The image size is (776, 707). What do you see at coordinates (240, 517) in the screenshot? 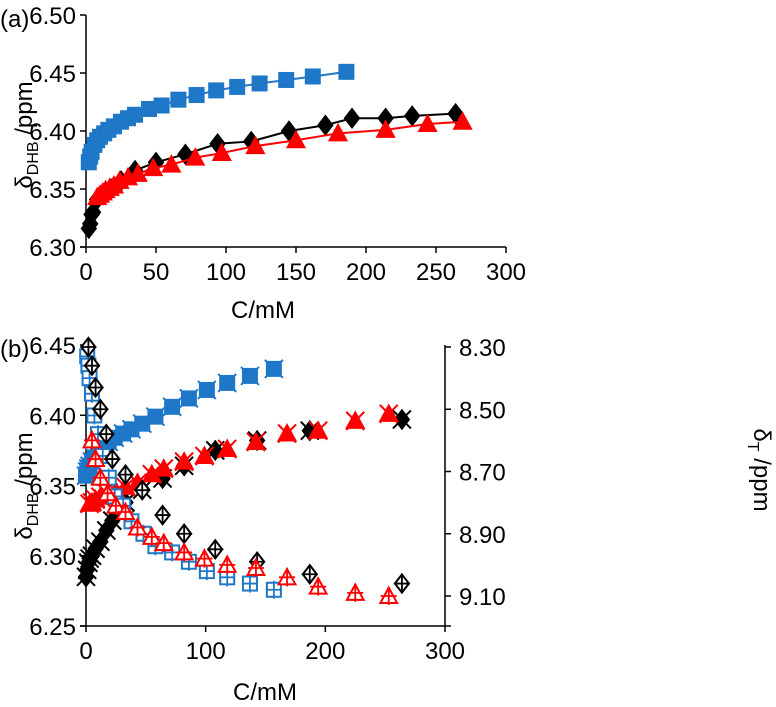
I see `series-red-open-triangles-right-` at bounding box center [240, 517].